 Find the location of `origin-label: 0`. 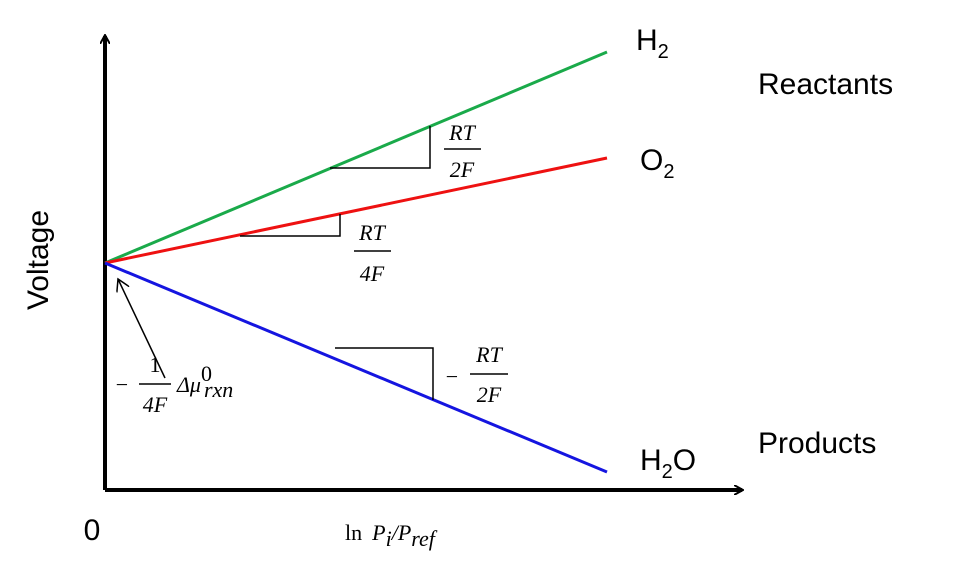

origin-label: 0 is located at coordinates (92, 530).